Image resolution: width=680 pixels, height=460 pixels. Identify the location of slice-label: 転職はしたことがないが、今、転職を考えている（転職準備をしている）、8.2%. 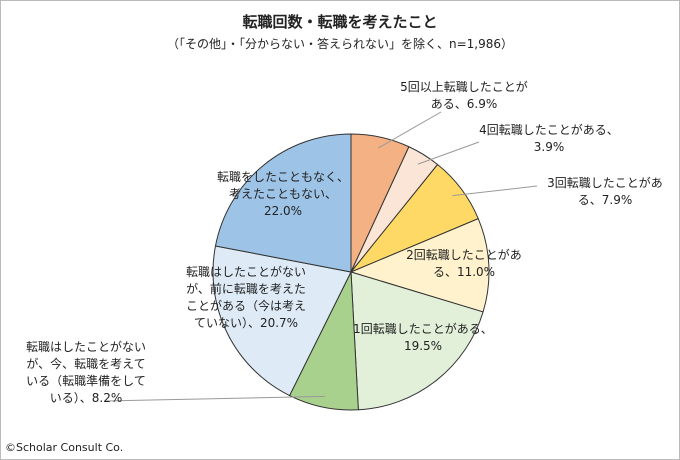
(85, 372).